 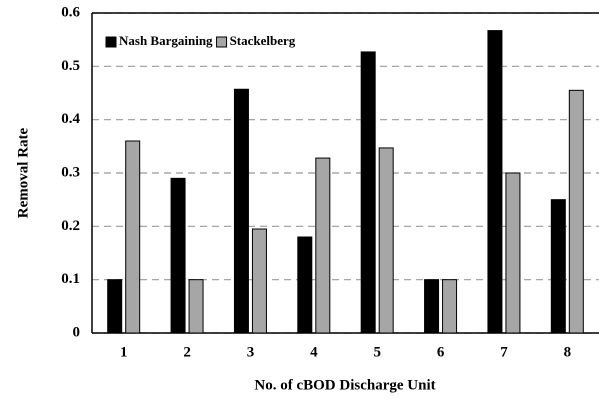 What do you see at coordinates (263, 40) in the screenshot?
I see `legend-label: Stackelberg` at bounding box center [263, 40].